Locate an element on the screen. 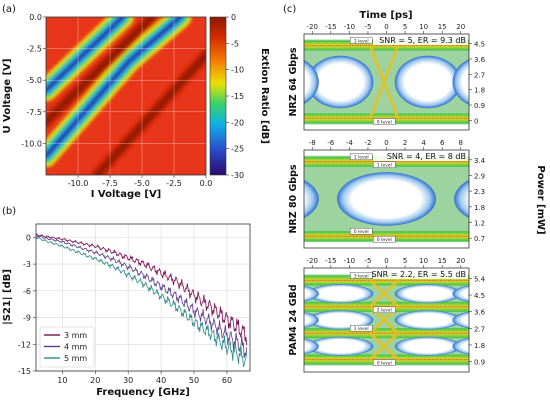 The width and height of the screenshot is (550, 404). panel-c-power-label: Power [mW] is located at coordinates (540, 199).